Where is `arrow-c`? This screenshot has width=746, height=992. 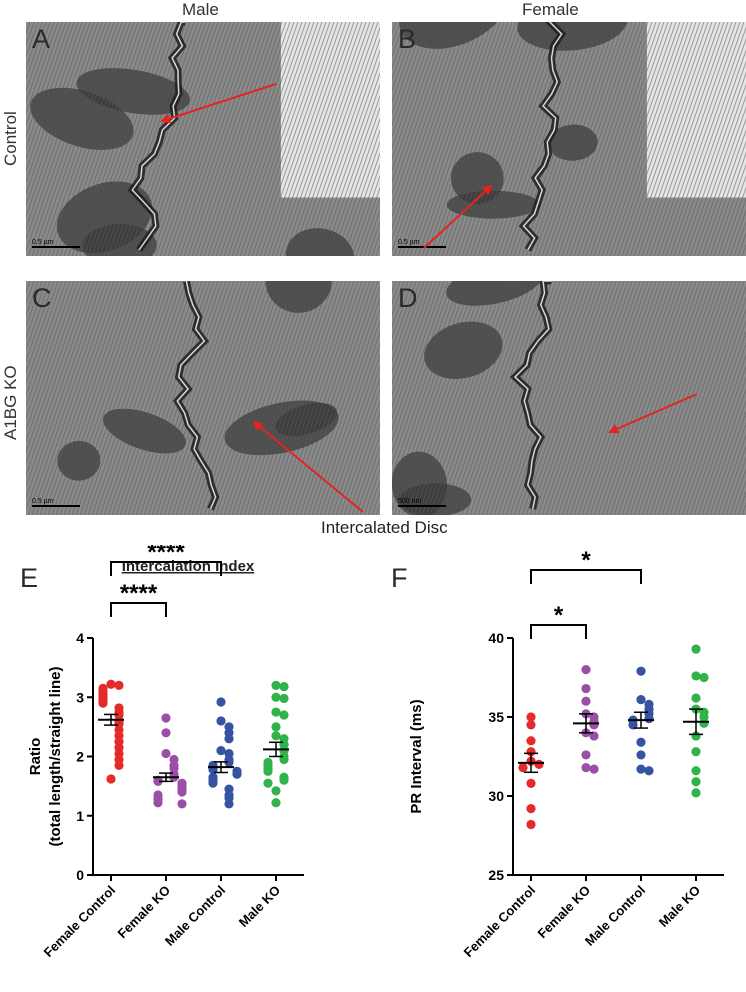
arrow-c is located at coordinates (308, 466).